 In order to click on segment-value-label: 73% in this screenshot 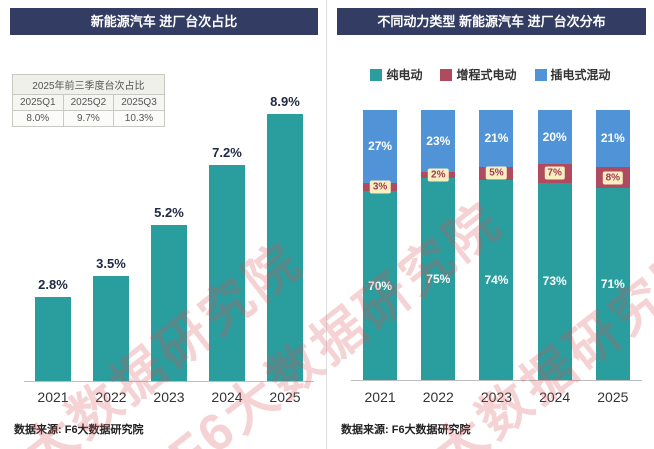, I will do `click(554, 281)`.